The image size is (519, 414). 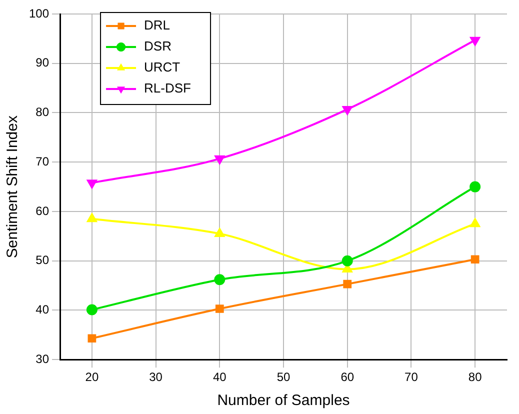 What do you see at coordinates (157, 25) in the screenshot?
I see `legend-label: DRL` at bounding box center [157, 25].